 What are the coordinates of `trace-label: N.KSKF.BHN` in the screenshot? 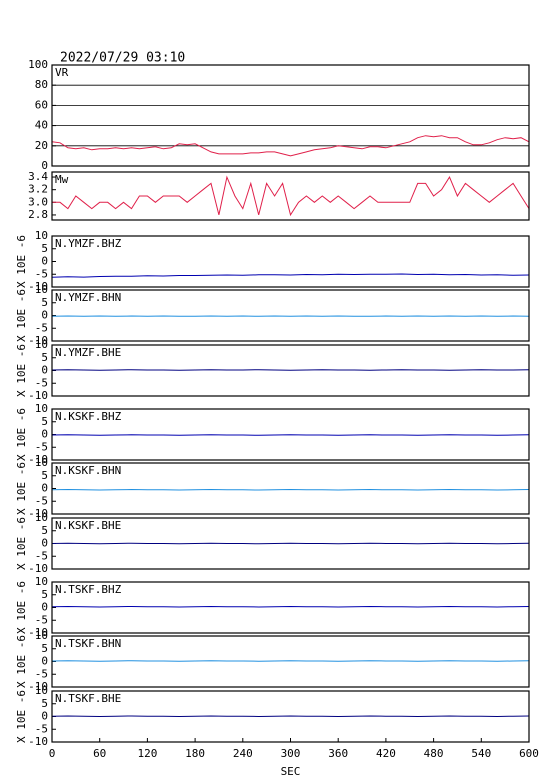 It's located at (88, 470).